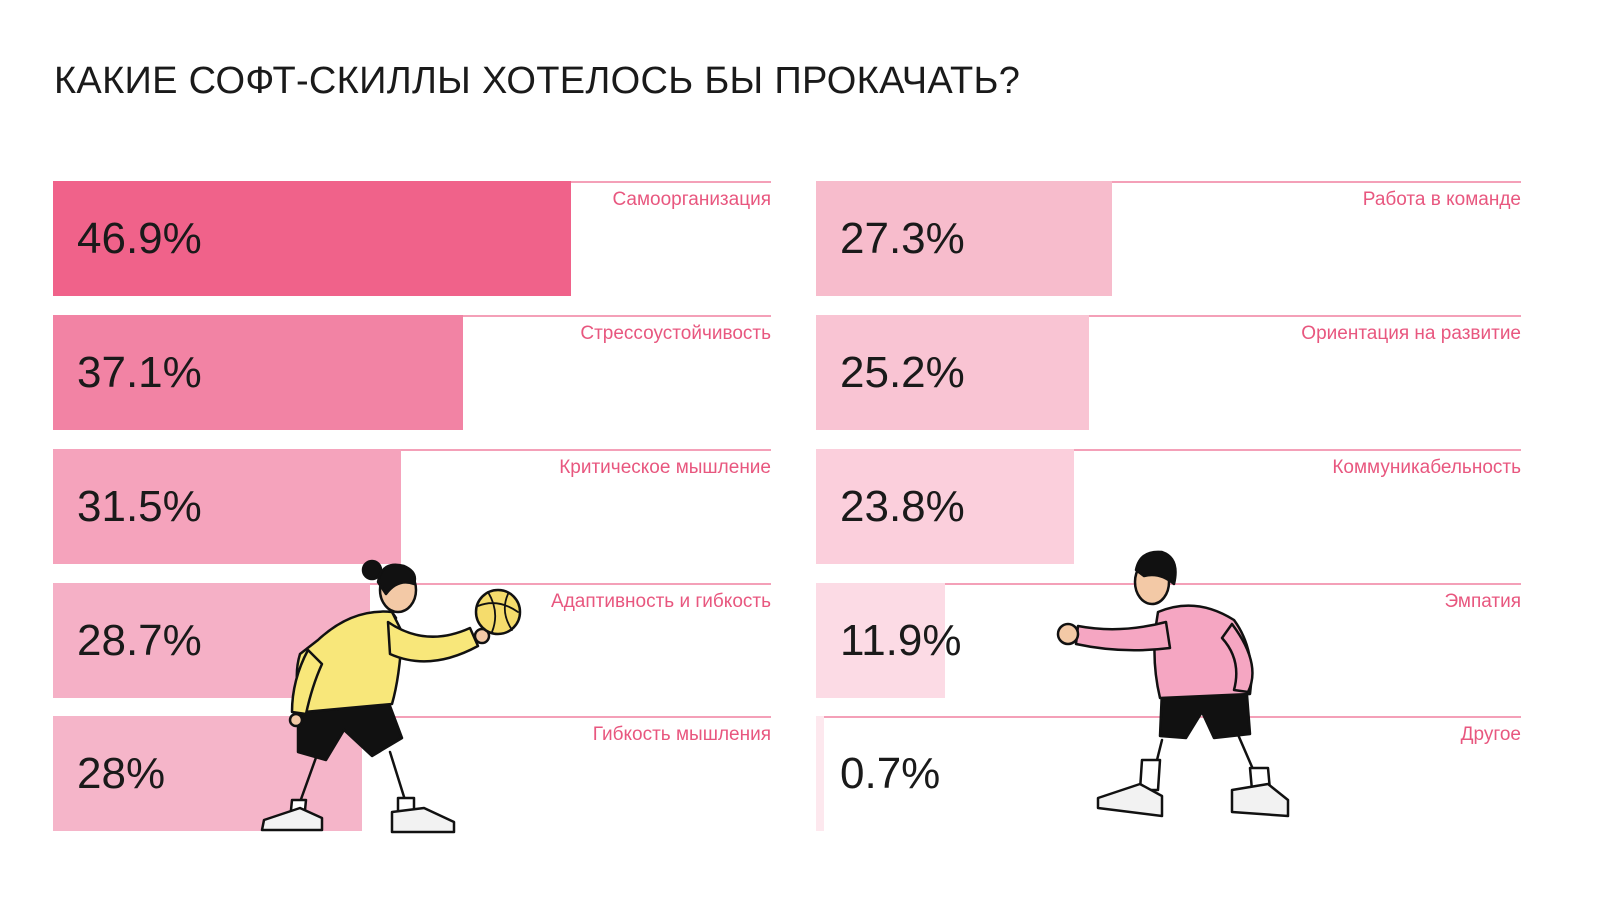 Image resolution: width=1600 pixels, height=900 pixels. What do you see at coordinates (1490, 734) in the screenshot?
I see `bar-category-label: Другое` at bounding box center [1490, 734].